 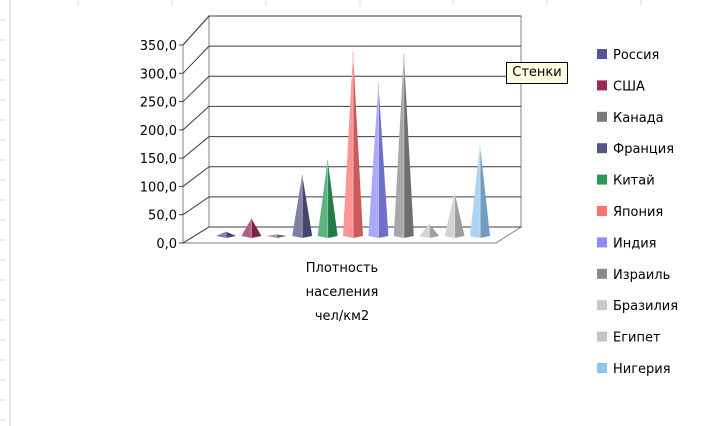 I want to click on legend-item-США: США, so click(x=621, y=86).